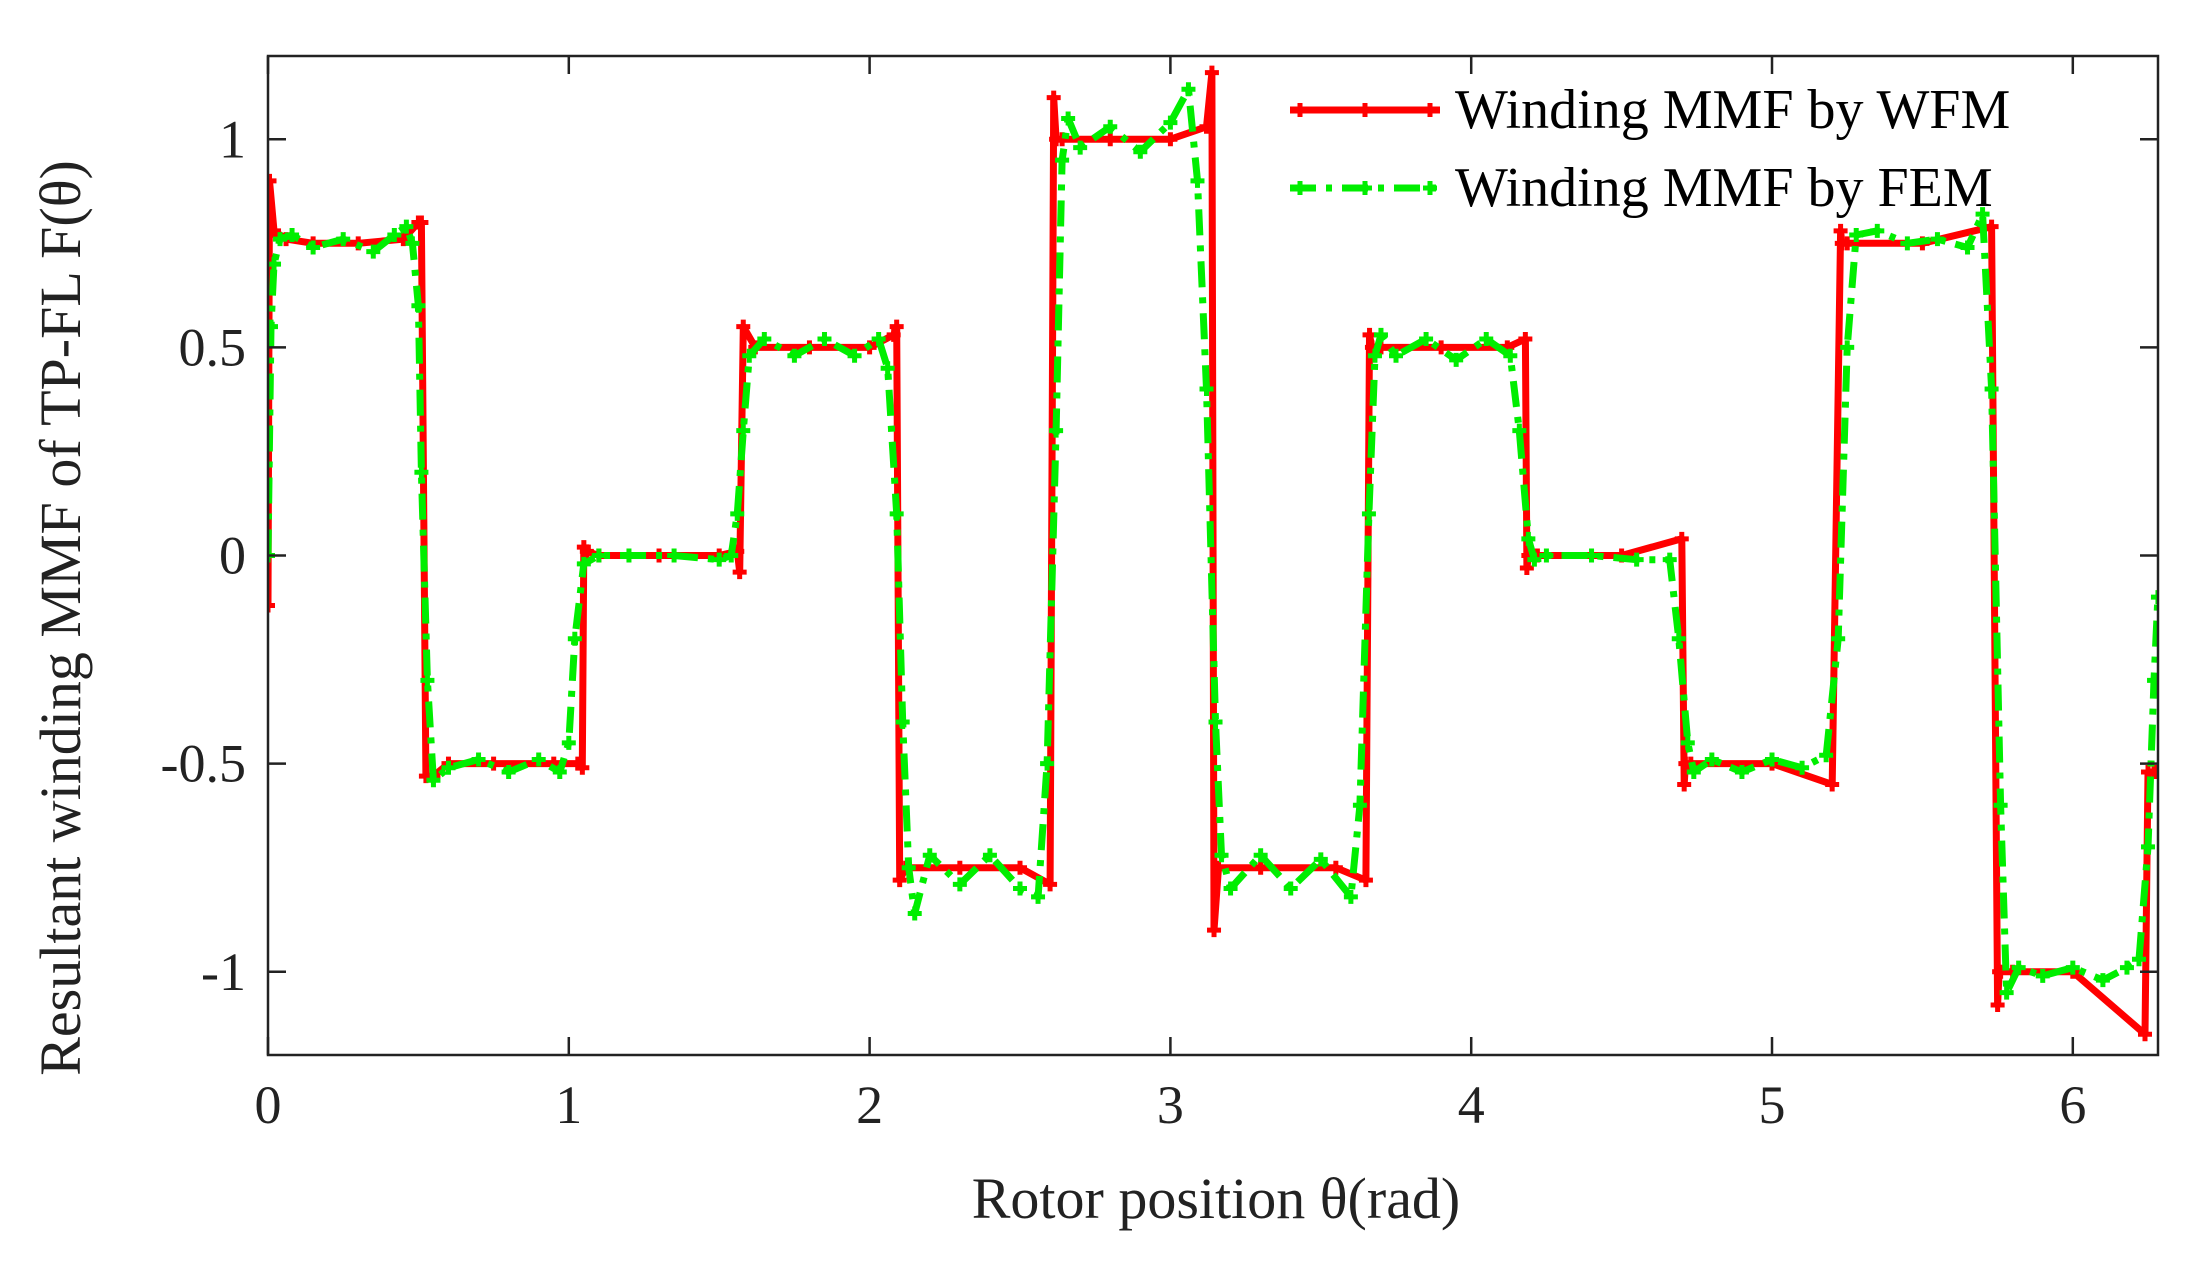 This screenshot has height=1269, width=2205. I want to click on legend-entry-2: Winding MMF by FEM, so click(1641, 188).